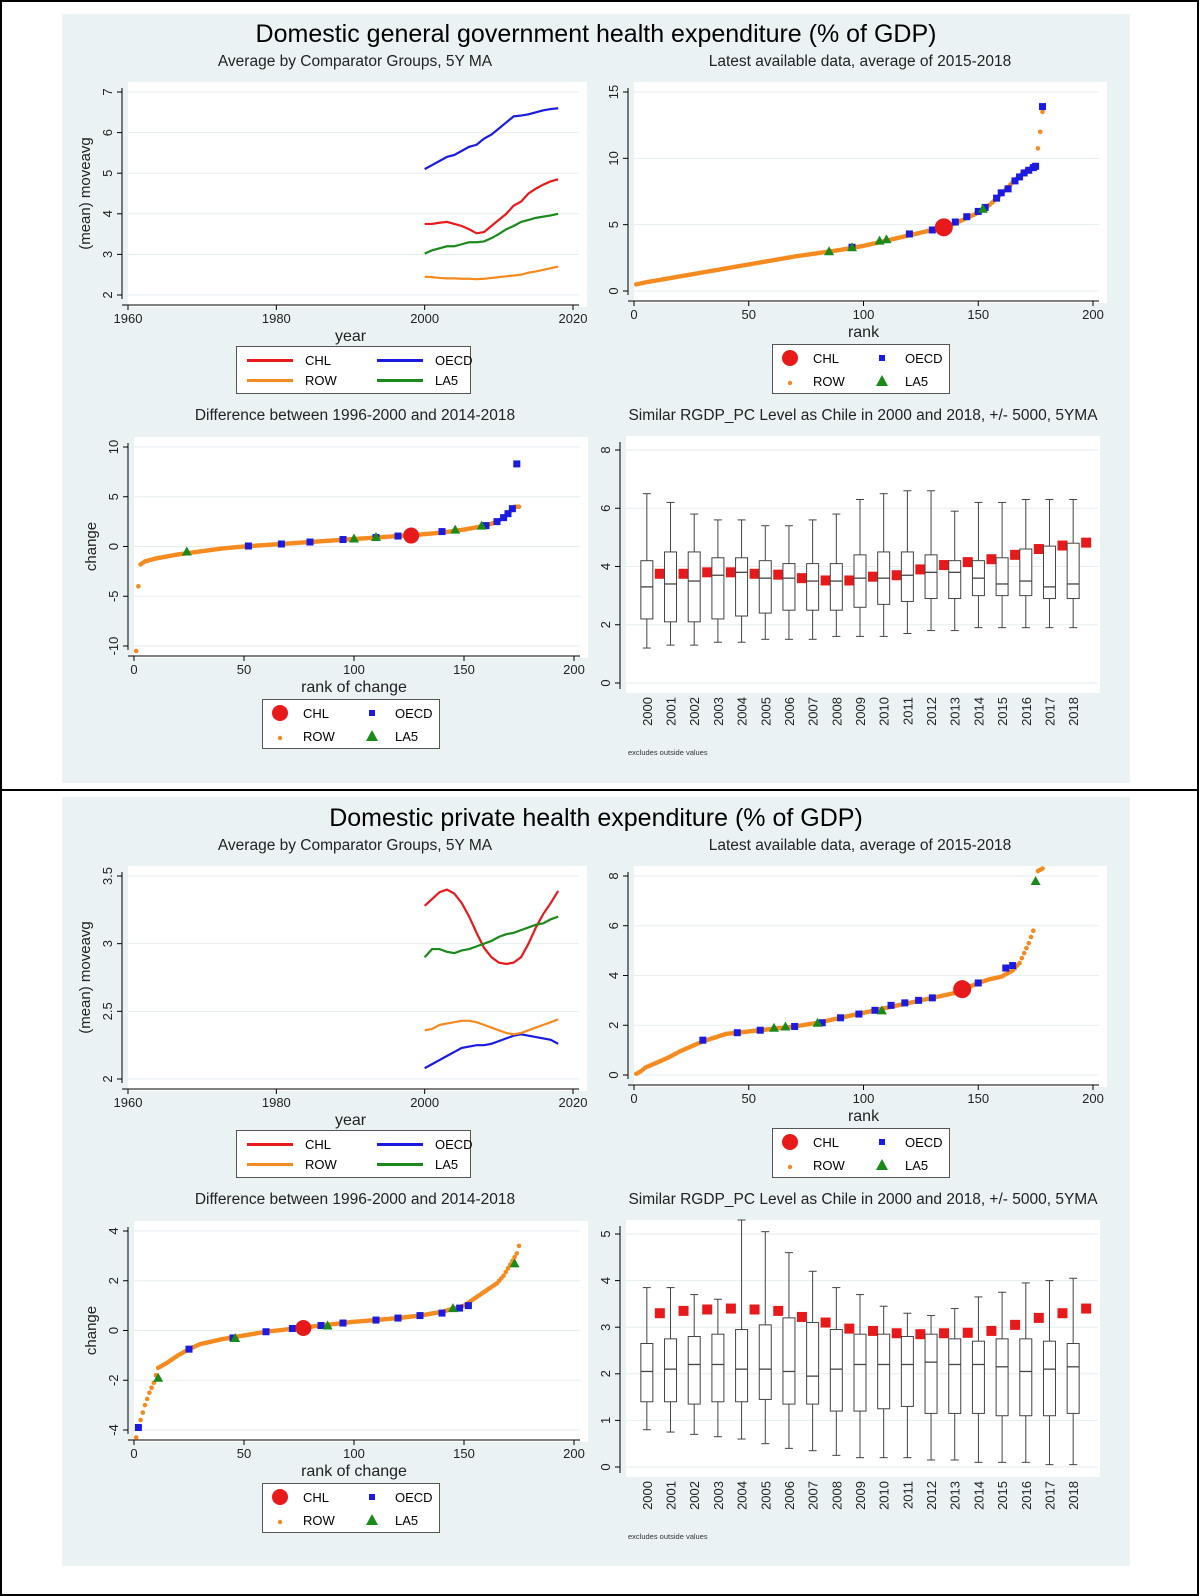 This screenshot has height=1596, width=1201. What do you see at coordinates (414, 1497) in the screenshot?
I see `legend-label: OECD` at bounding box center [414, 1497].